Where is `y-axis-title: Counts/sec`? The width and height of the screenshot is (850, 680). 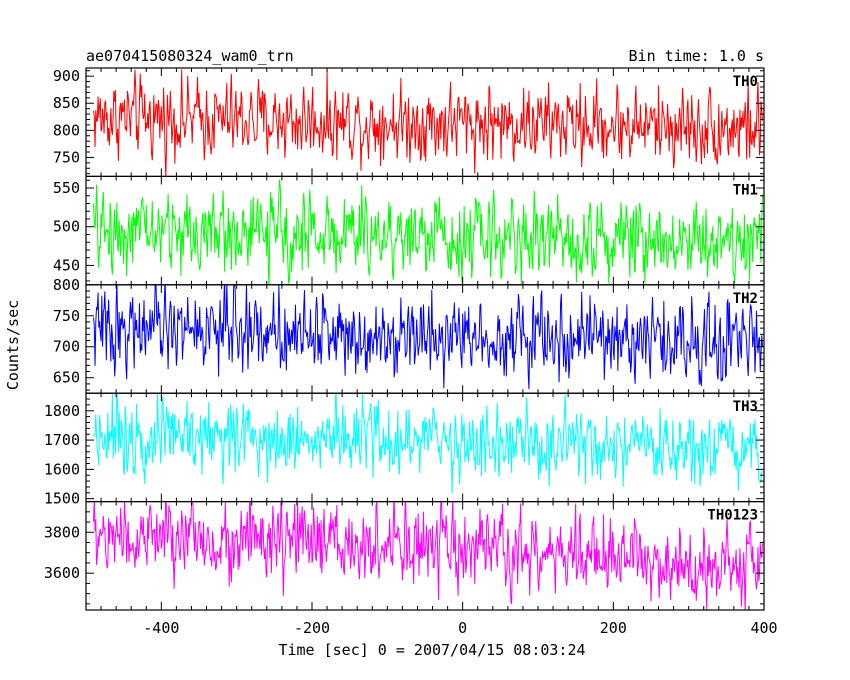 y-axis-title: Counts/sec is located at coordinates (13, 345).